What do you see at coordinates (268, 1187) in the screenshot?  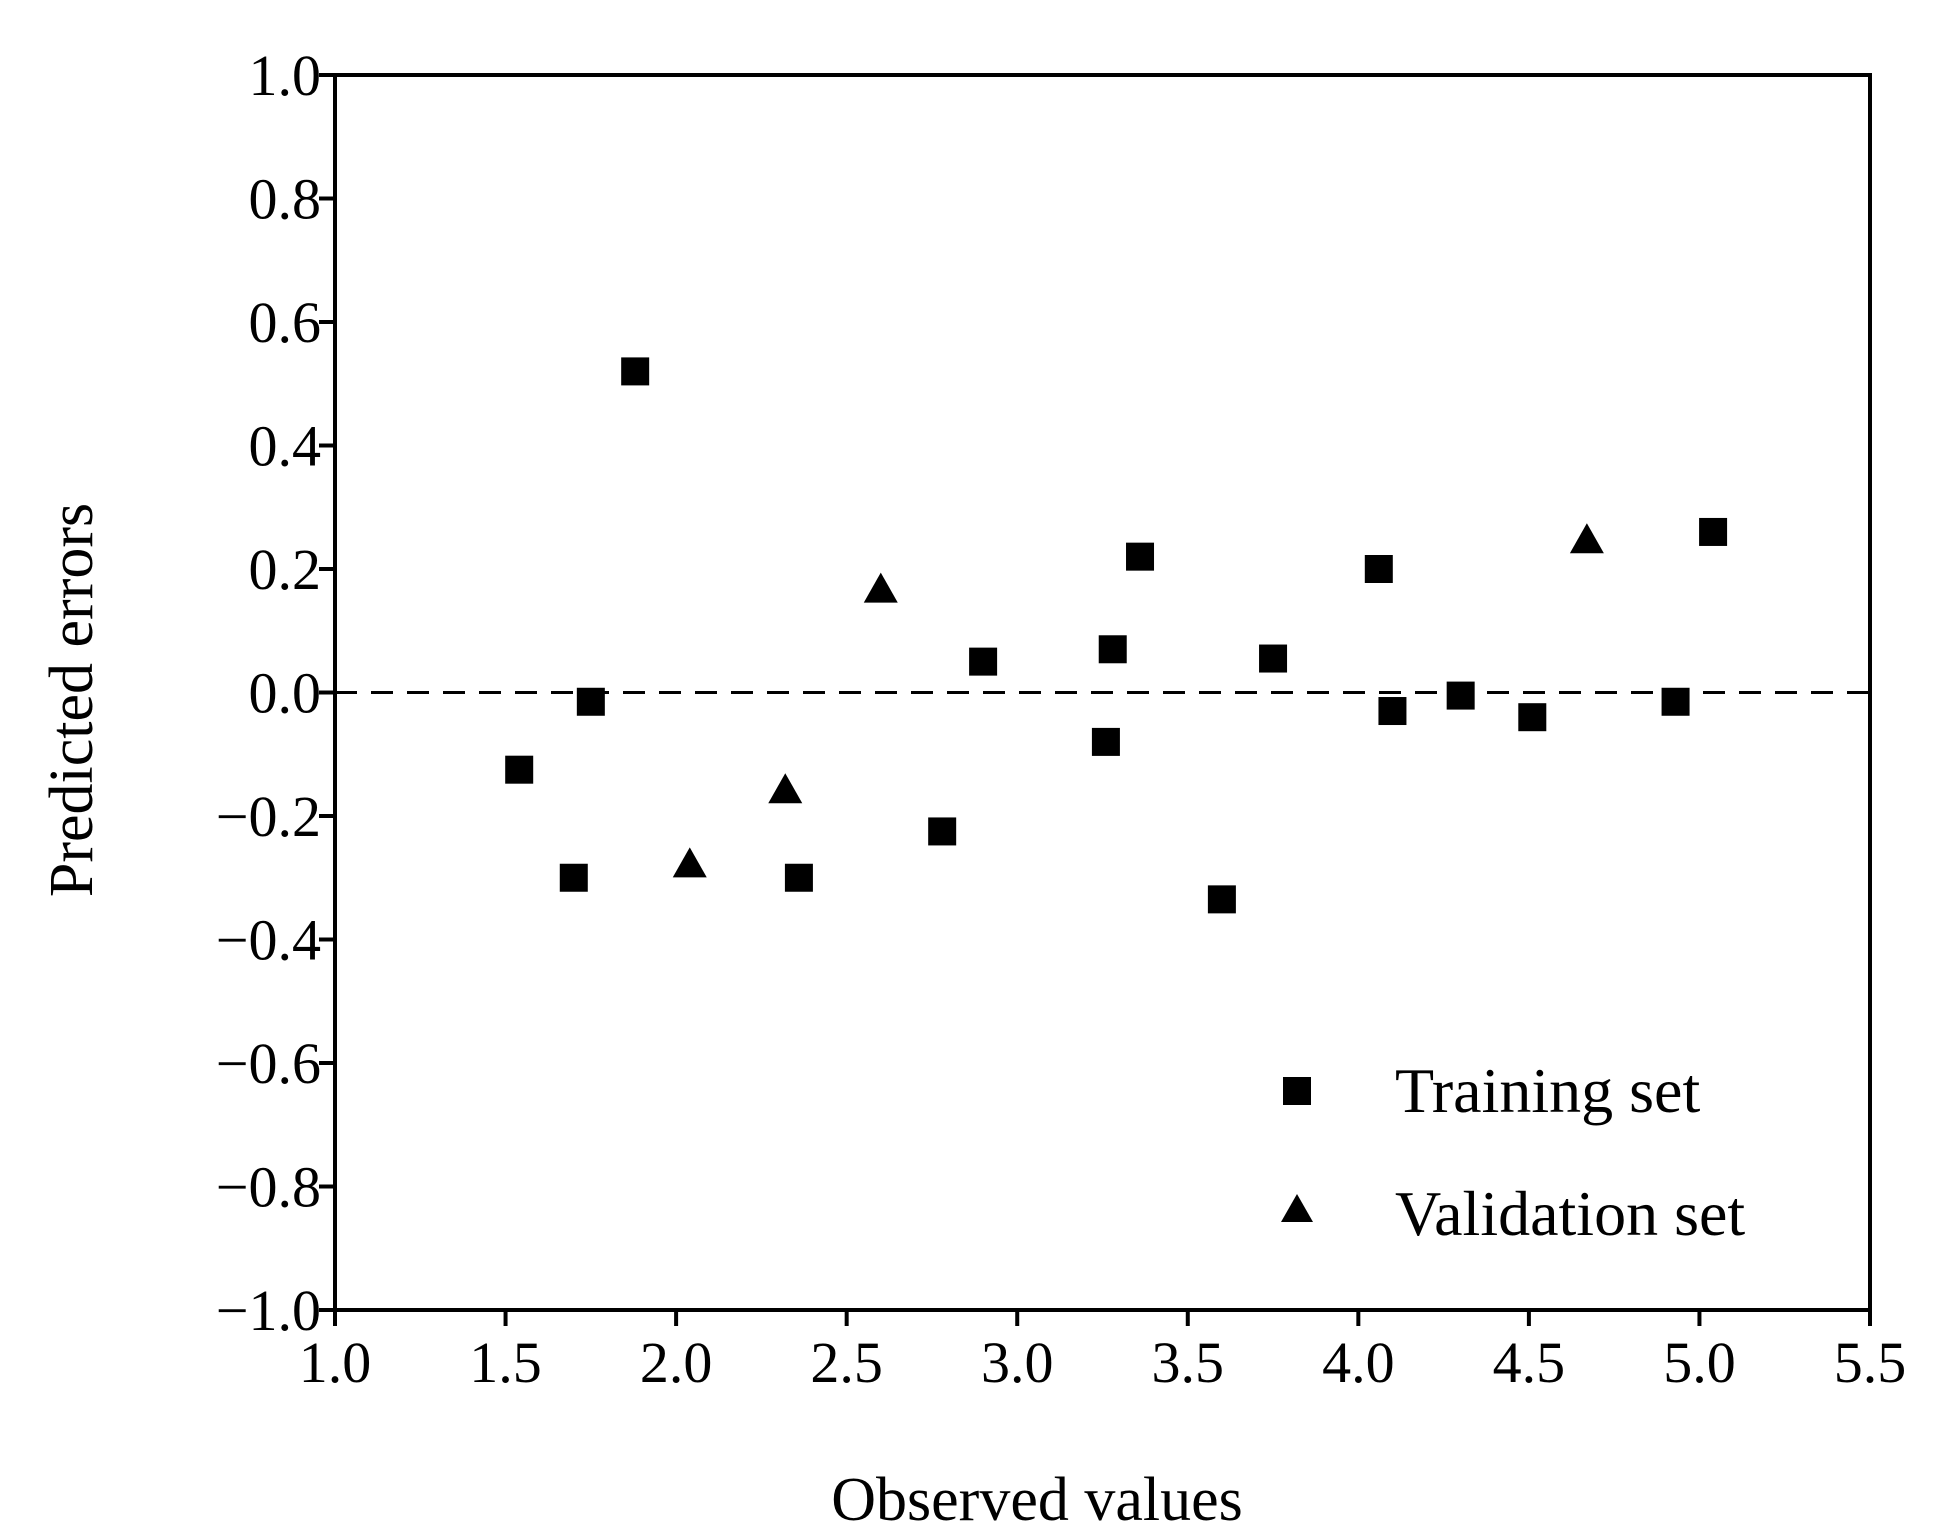 I see `y-tick-label: −0.8` at bounding box center [268, 1187].